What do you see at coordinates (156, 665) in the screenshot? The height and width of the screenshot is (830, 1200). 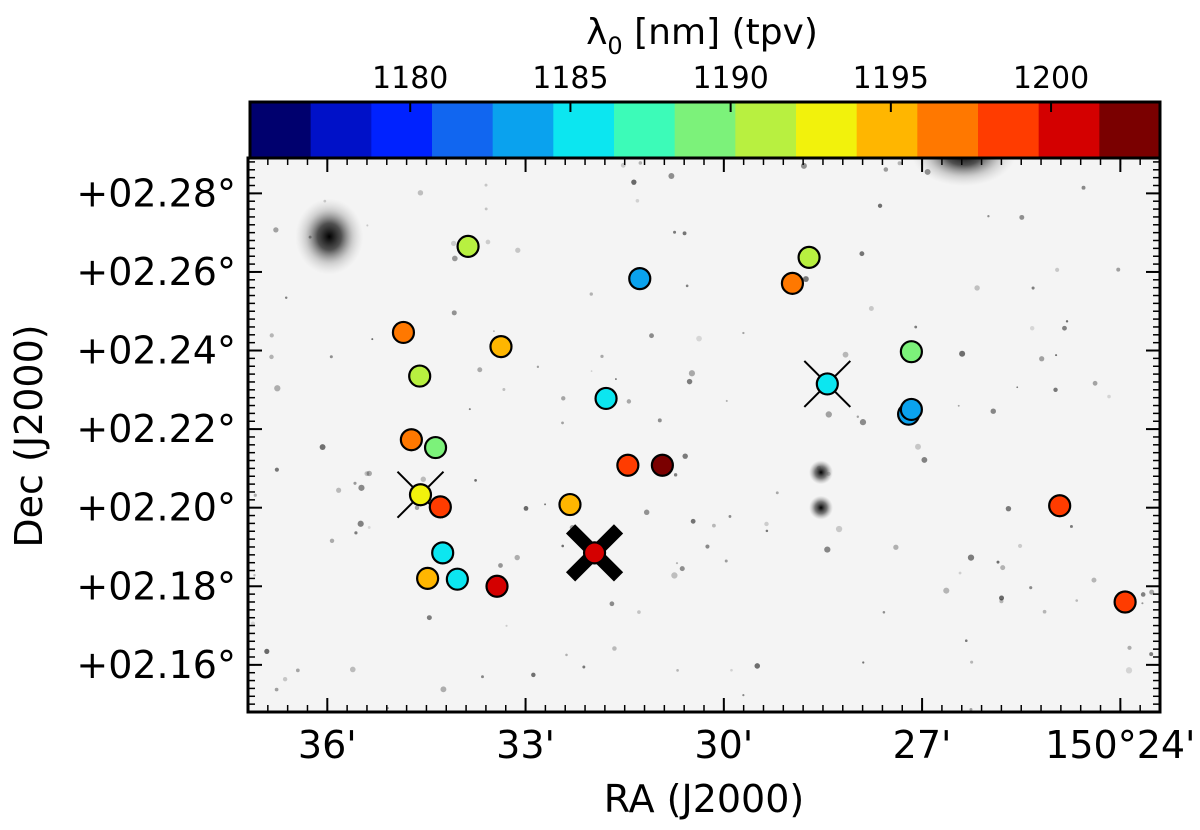 I see `y-tick-label: +02.16°` at bounding box center [156, 665].